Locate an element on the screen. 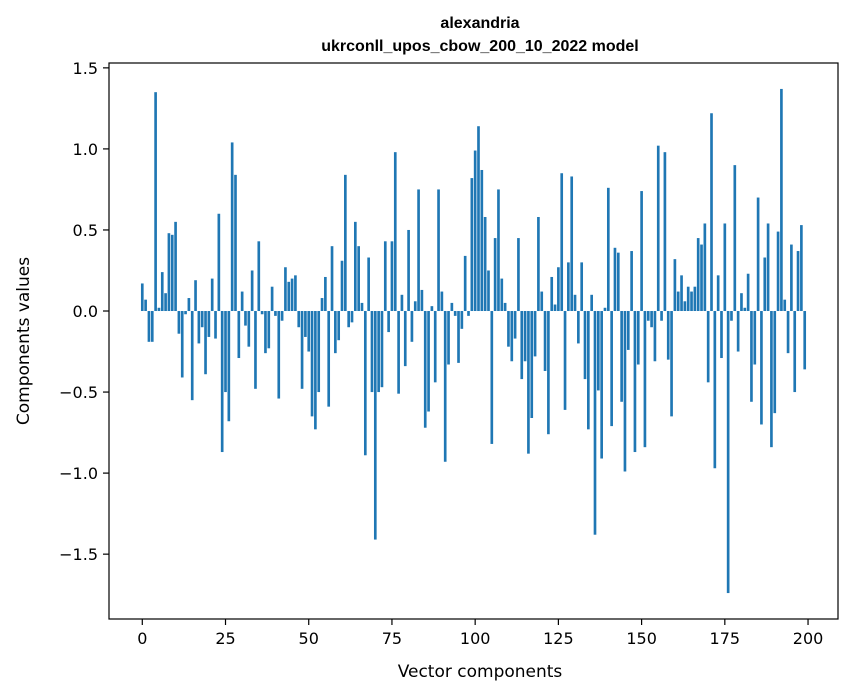 This screenshot has height=696, width=867. chart-title: alexandria is located at coordinates (479, 23).